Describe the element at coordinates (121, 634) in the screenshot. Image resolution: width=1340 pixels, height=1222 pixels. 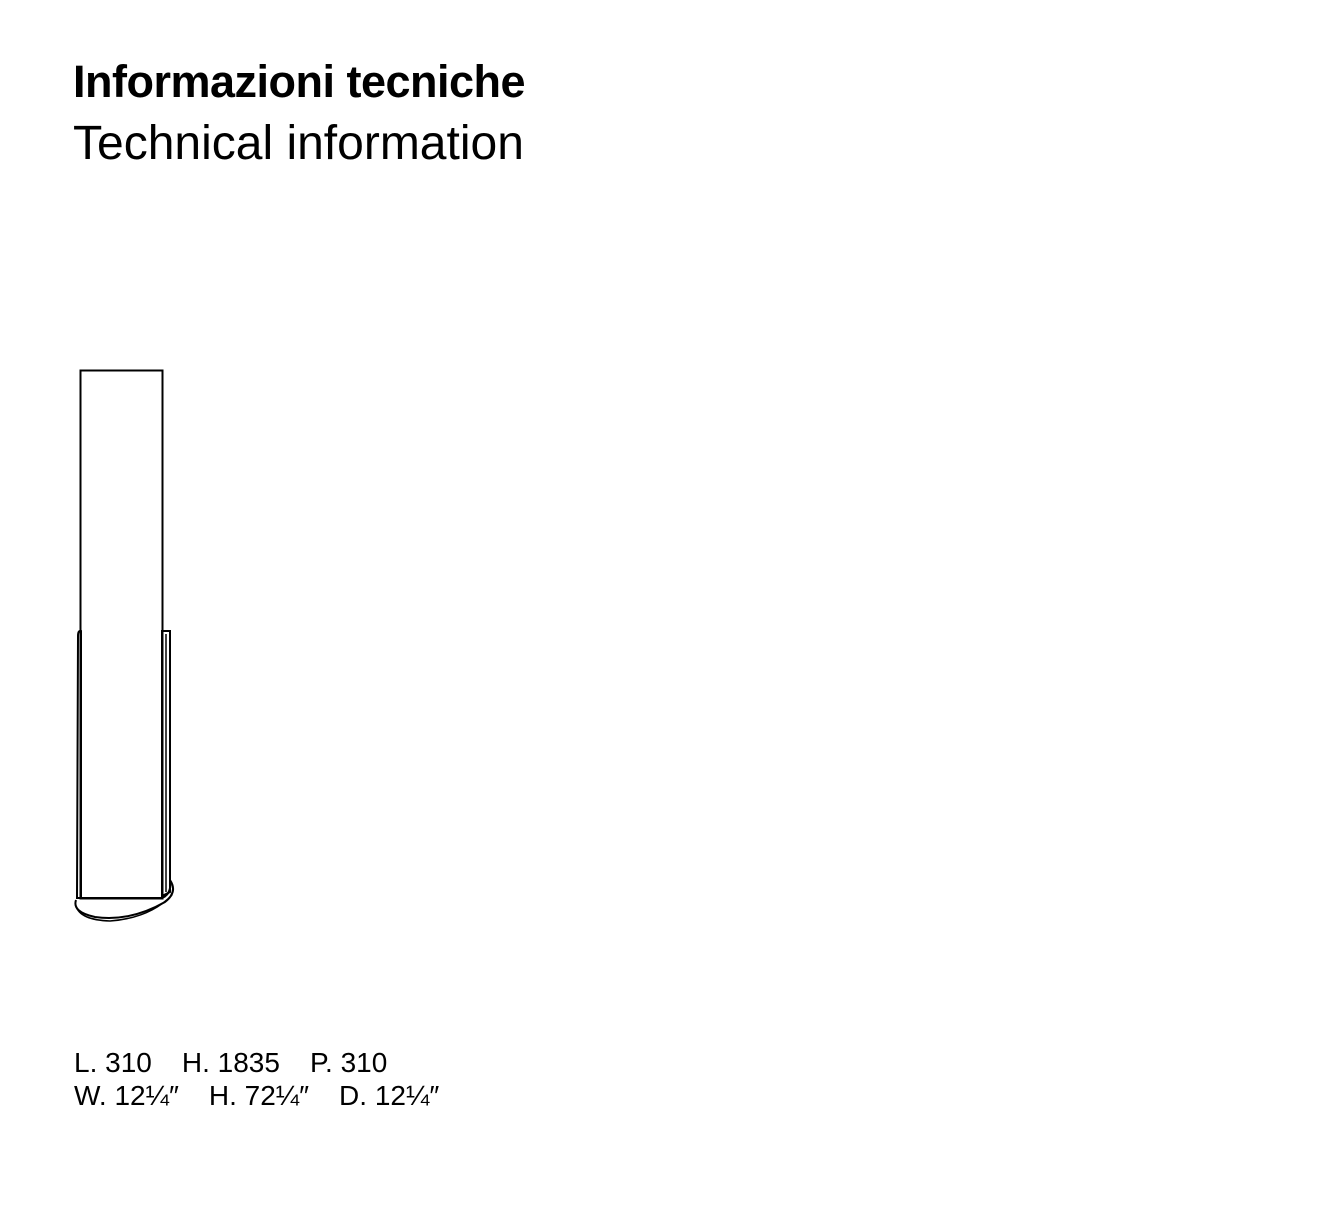
I see `lamp-shade` at that location.